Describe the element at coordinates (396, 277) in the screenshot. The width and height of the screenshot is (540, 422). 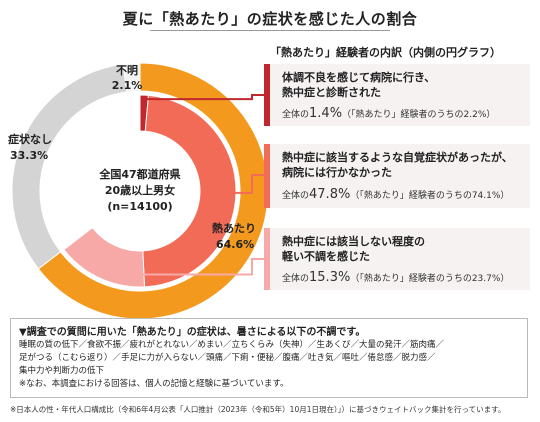
I see `legend-percent: 全体の15.3%（「熱あたり」経験者のうちの23.7%）` at that location.